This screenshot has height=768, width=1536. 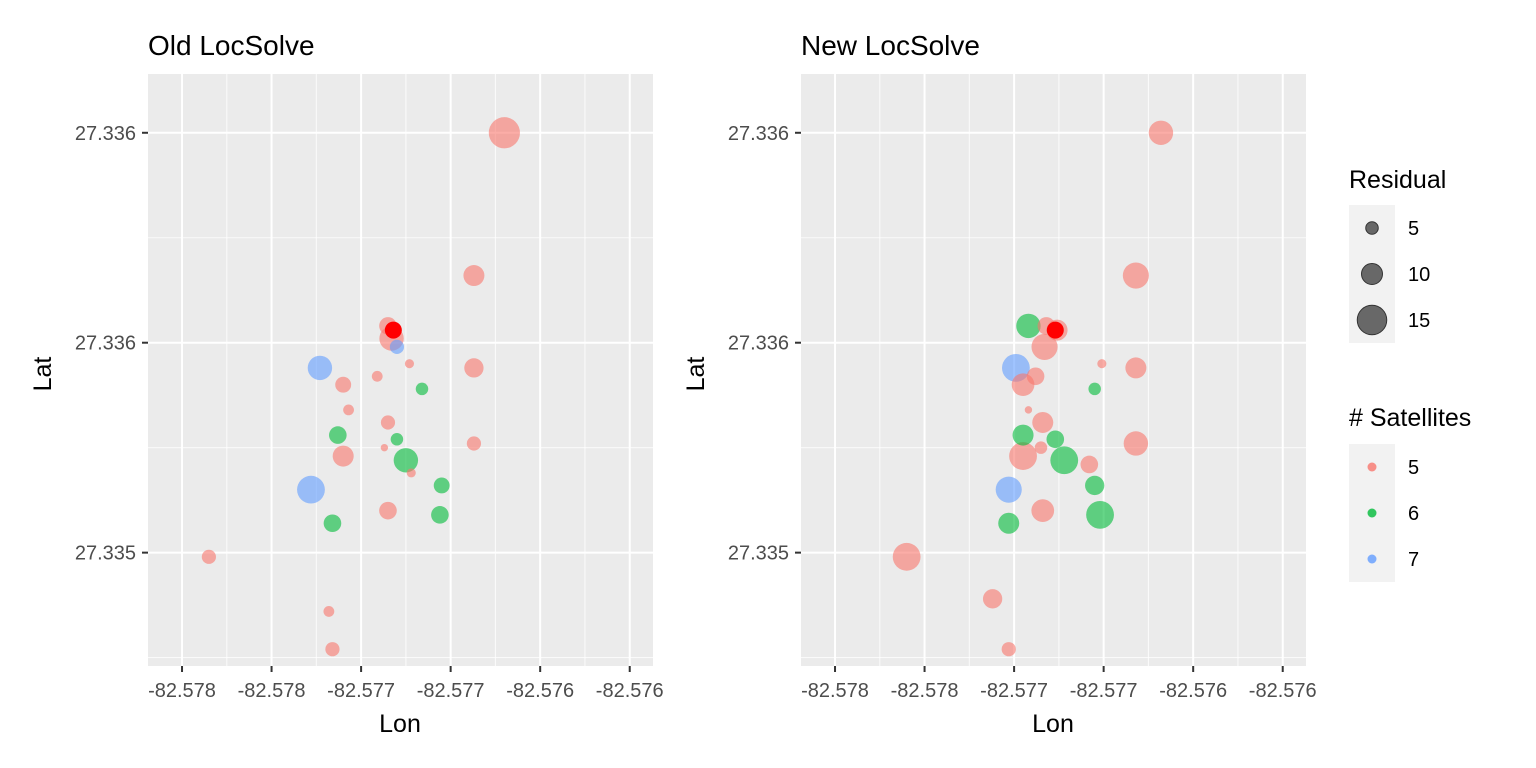 What do you see at coordinates (1419, 275) in the screenshot?
I see `legend-label: 10` at bounding box center [1419, 275].